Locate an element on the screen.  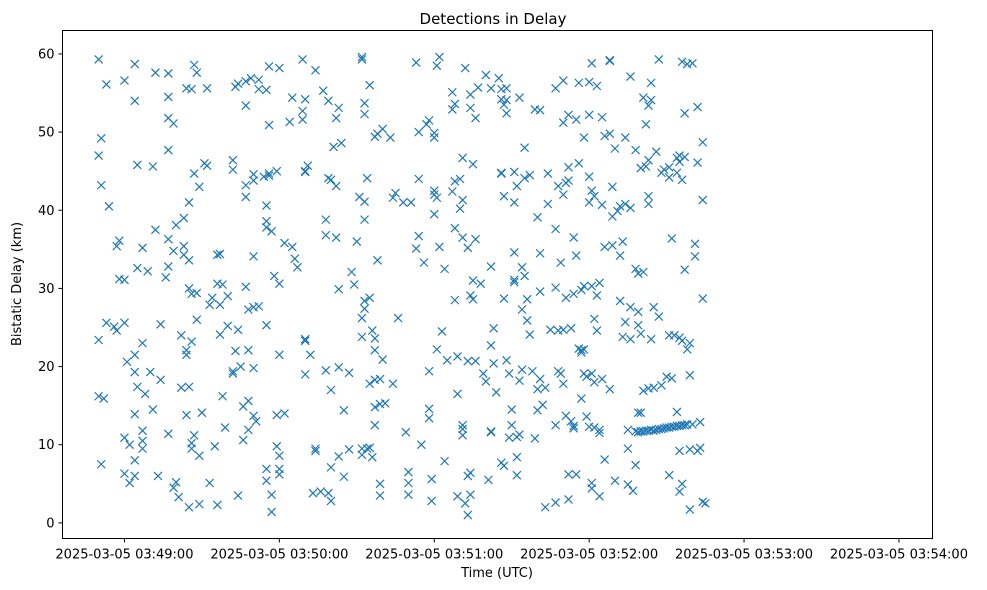
x-tick-label: 2025-03-05 03:49:00 is located at coordinates (124, 555).